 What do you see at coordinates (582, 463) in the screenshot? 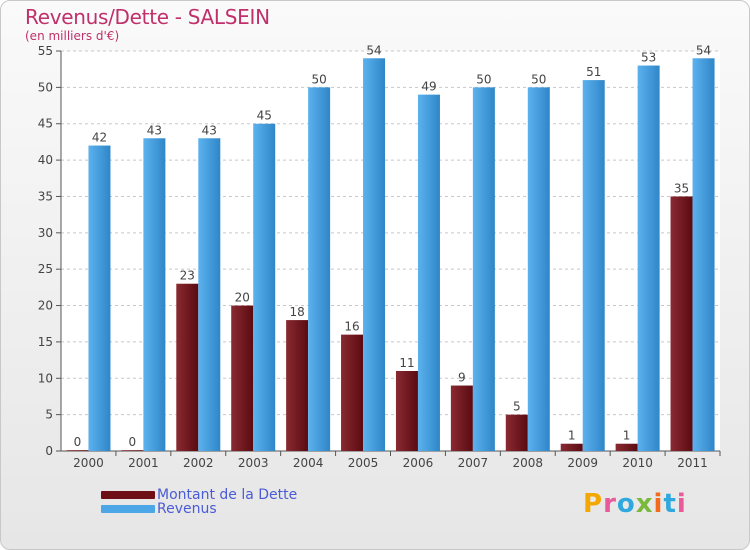
I see `x-tick-label: 2009` at bounding box center [582, 463].